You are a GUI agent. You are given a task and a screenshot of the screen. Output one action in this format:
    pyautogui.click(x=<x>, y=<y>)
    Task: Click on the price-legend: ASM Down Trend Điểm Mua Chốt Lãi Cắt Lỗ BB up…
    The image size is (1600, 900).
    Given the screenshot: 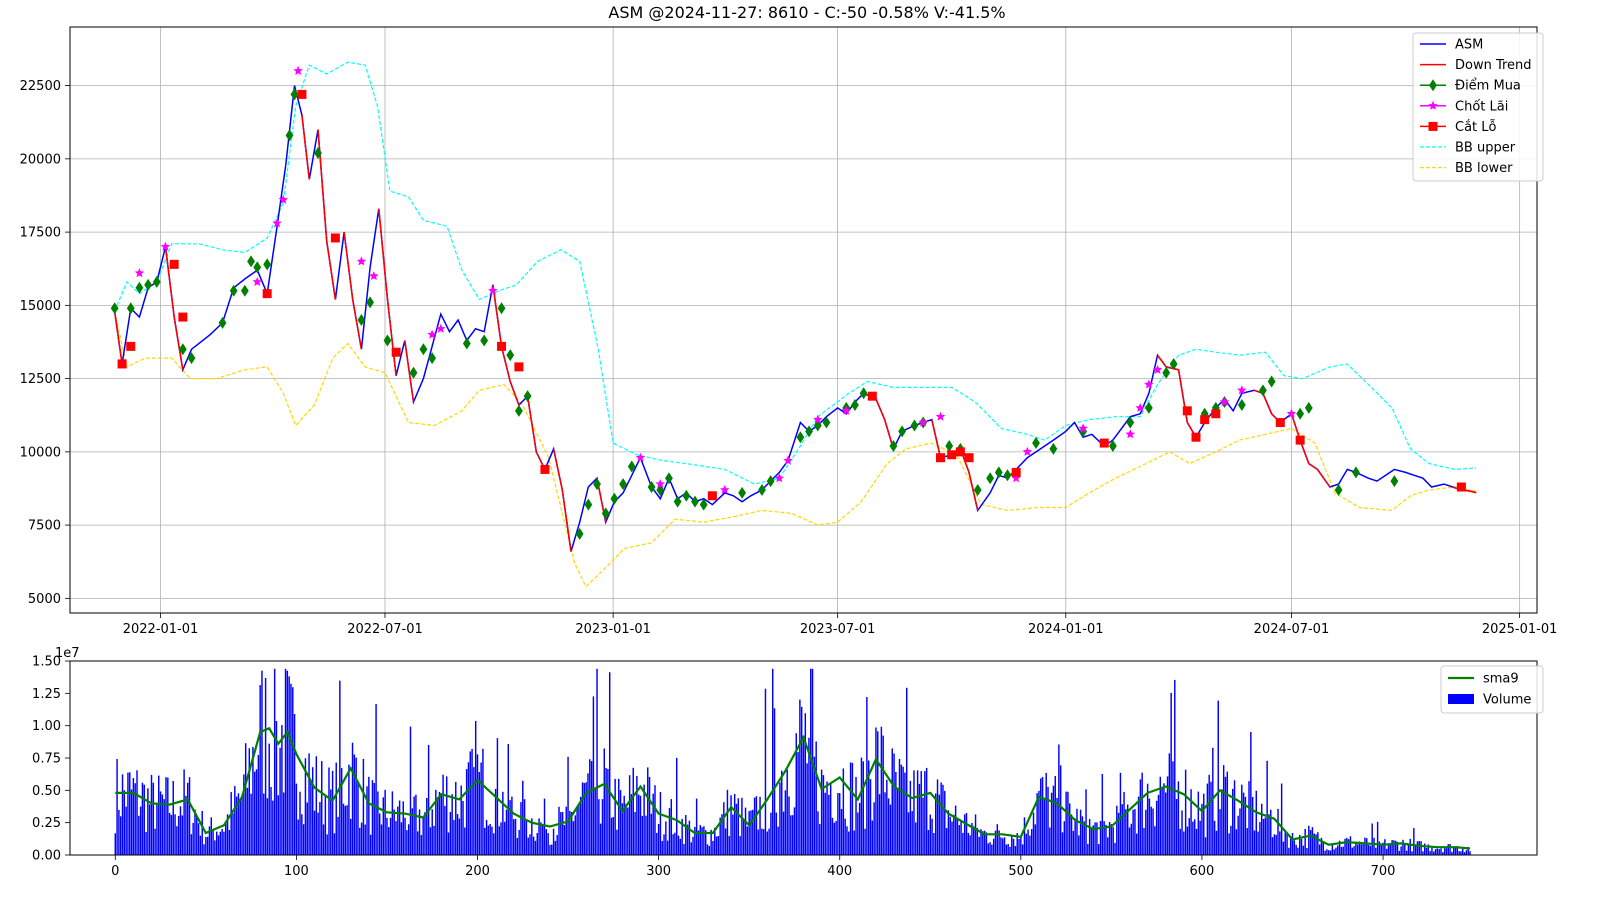 What is the action you would take?
    pyautogui.click(x=1478, y=107)
    